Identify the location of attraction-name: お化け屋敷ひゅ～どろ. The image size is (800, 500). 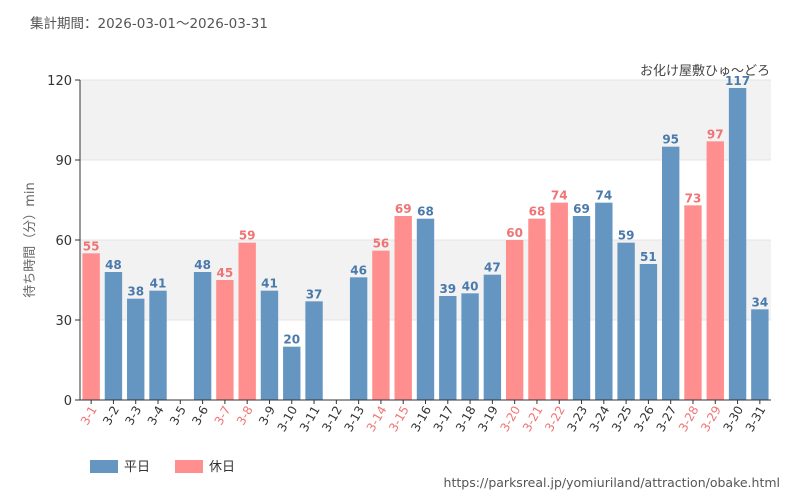
(705, 71).